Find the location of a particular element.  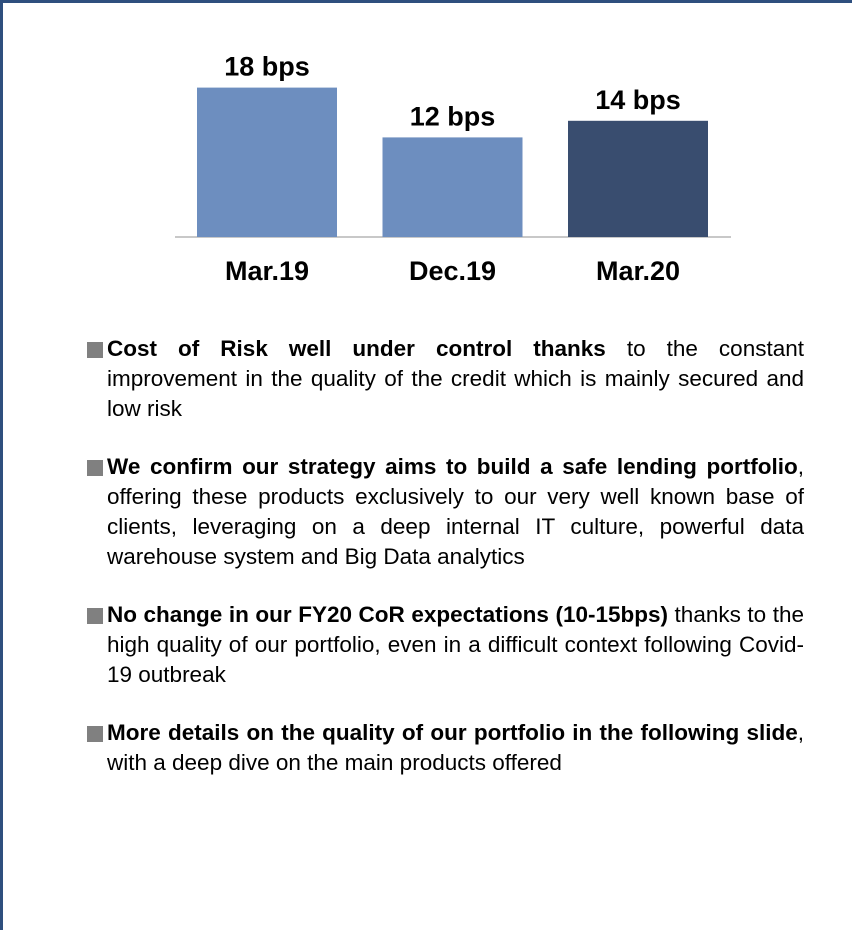

border-left is located at coordinates (1, 465).